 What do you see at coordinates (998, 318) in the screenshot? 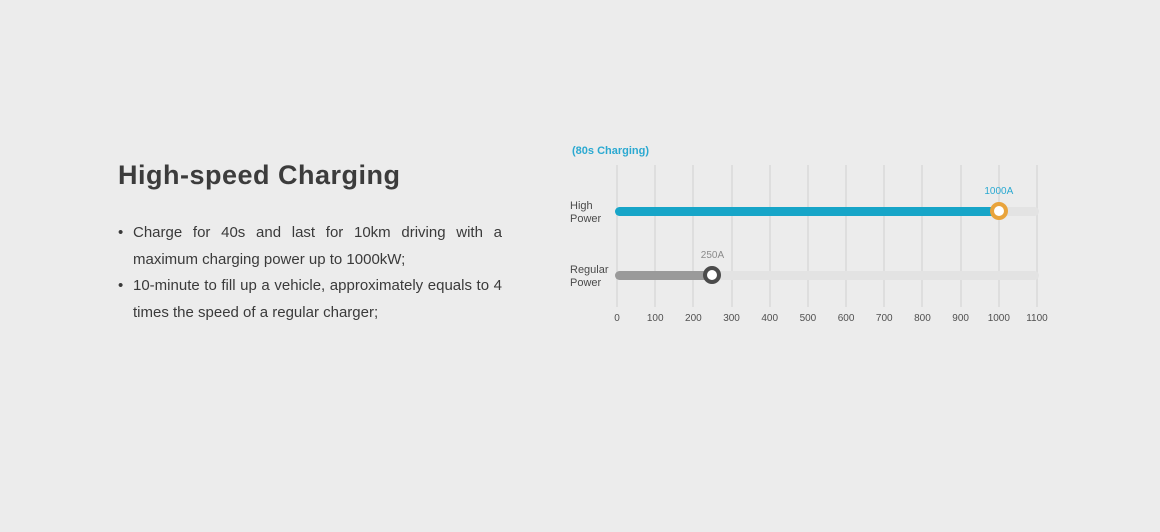
I see `axis-tick-label: 1000` at bounding box center [998, 318].